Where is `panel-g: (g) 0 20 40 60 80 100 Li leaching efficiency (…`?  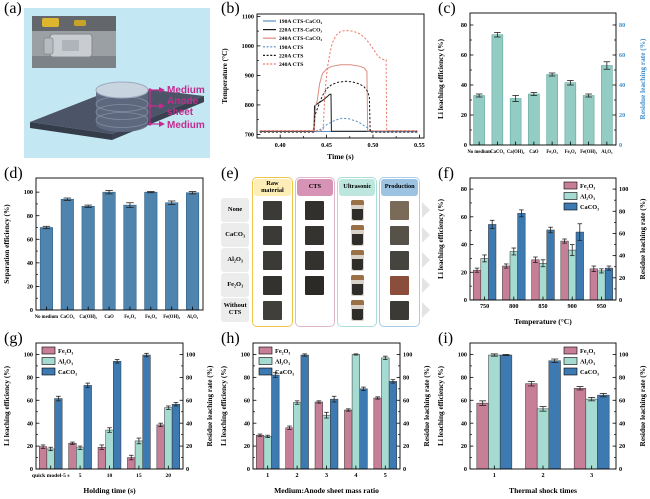 panel-g: (g) 0 20 40 60 80 100 Li leaching efficiency (… is located at coordinates (108, 414).